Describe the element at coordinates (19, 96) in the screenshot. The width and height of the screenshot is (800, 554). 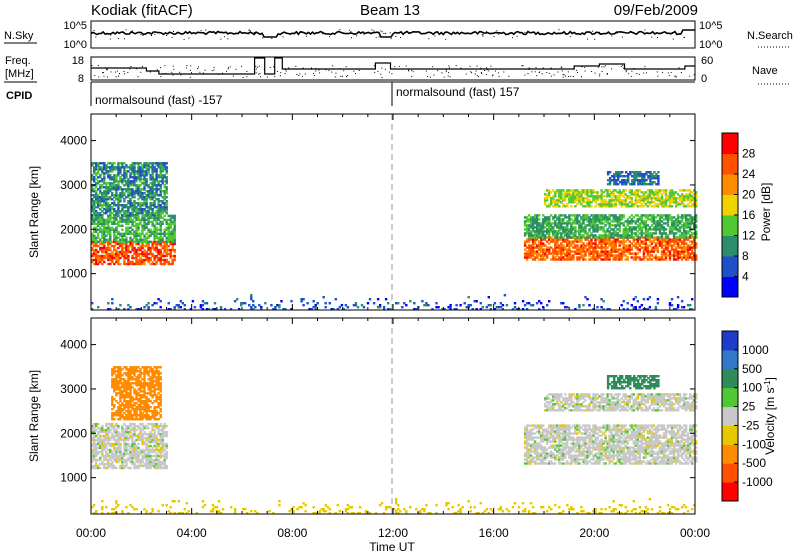
I see `cpid-label: CPID` at that location.